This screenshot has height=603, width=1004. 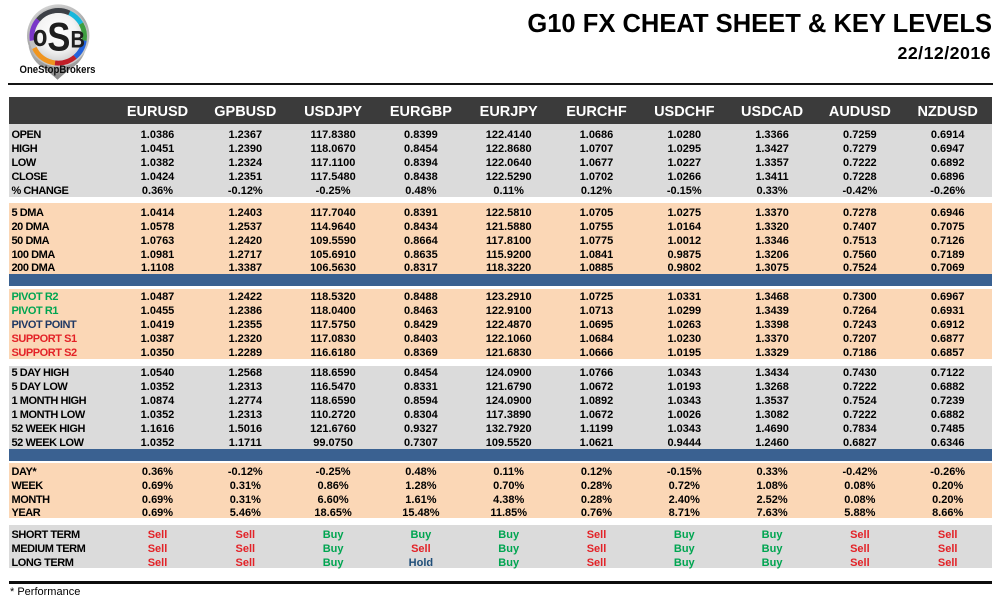 I want to click on svg-text: o, so click(x=40, y=35).